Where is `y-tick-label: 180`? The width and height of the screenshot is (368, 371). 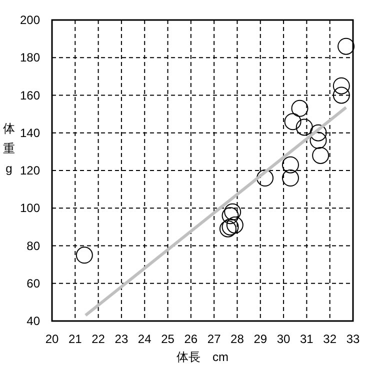
y-tick-label: 180 is located at coordinates (30, 57).